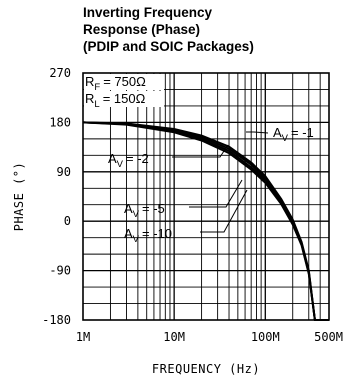 This screenshot has width=345, height=381. I want to click on series-label: AV = -5, so click(144, 210).